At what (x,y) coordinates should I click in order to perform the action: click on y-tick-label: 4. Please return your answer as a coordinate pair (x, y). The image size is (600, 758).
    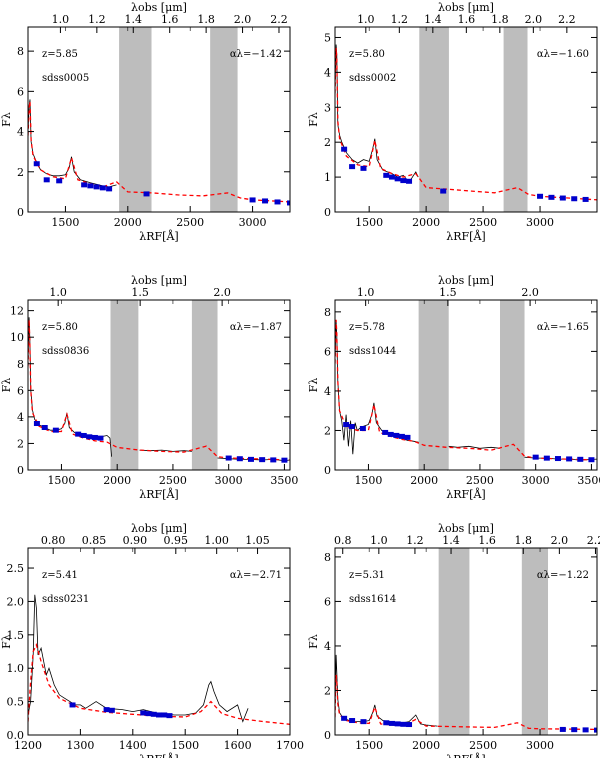
    Looking at the image, I should click on (327, 72).